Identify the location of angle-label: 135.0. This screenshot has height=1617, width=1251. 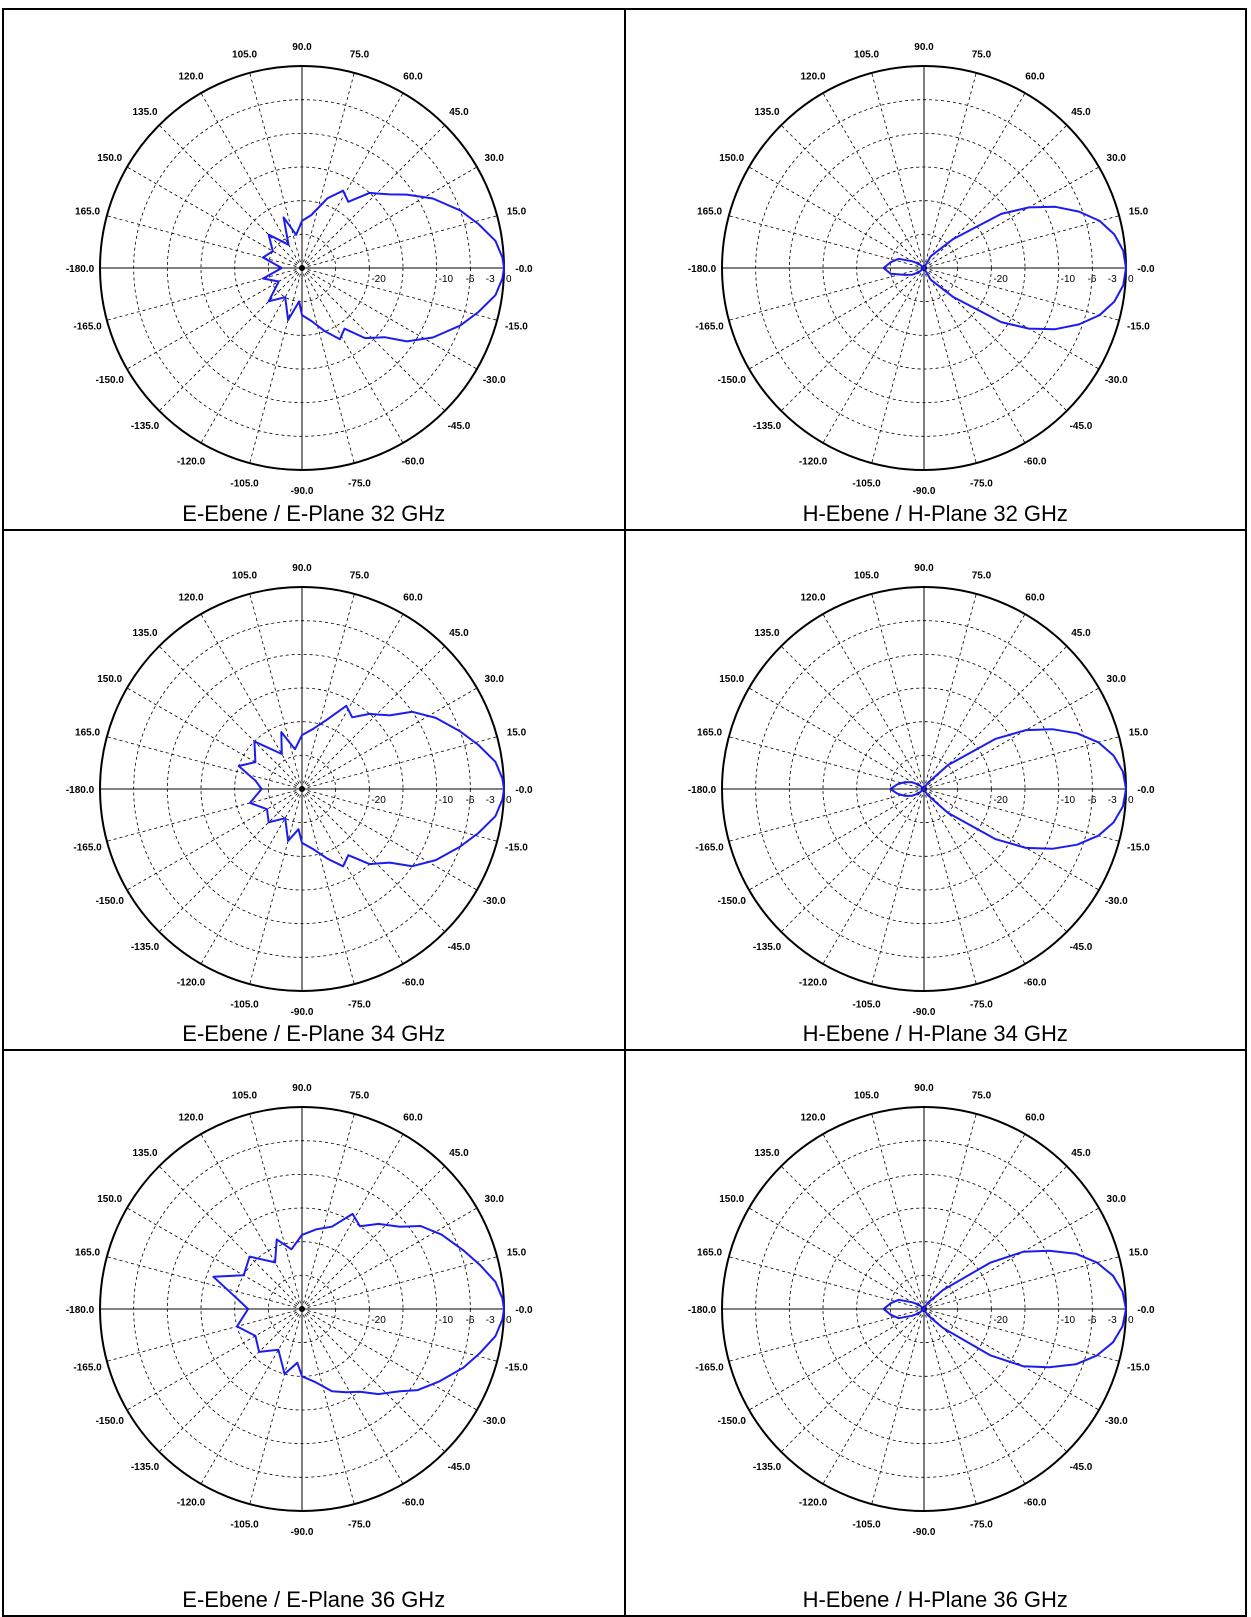
(766, 633).